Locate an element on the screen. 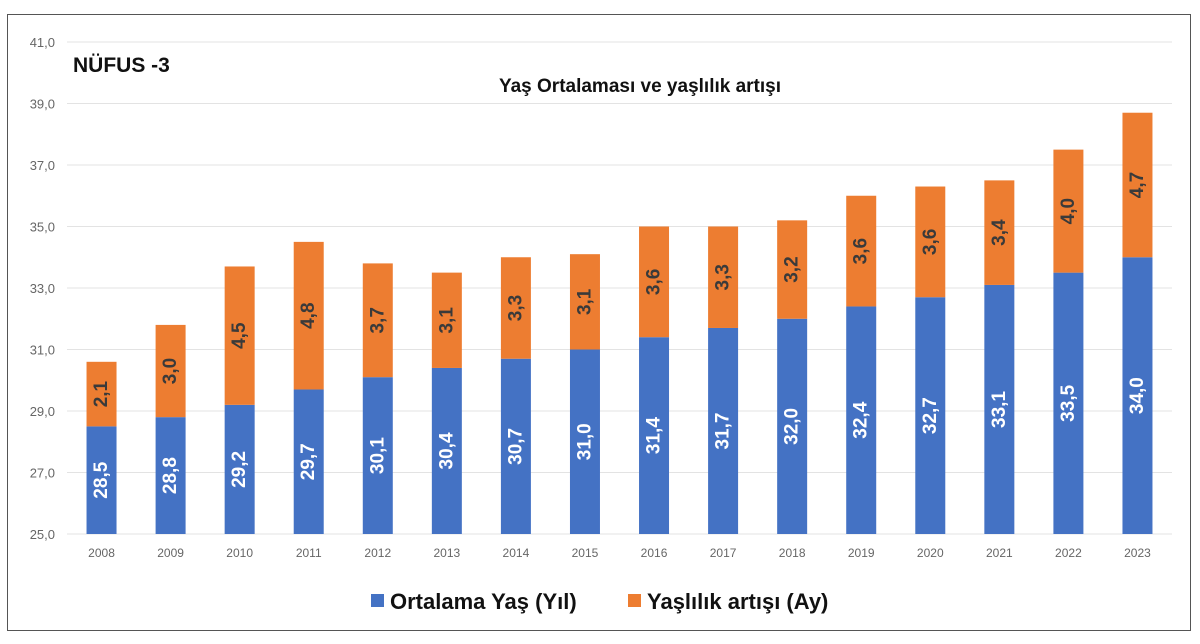  data-label: 28,8 is located at coordinates (170, 475).